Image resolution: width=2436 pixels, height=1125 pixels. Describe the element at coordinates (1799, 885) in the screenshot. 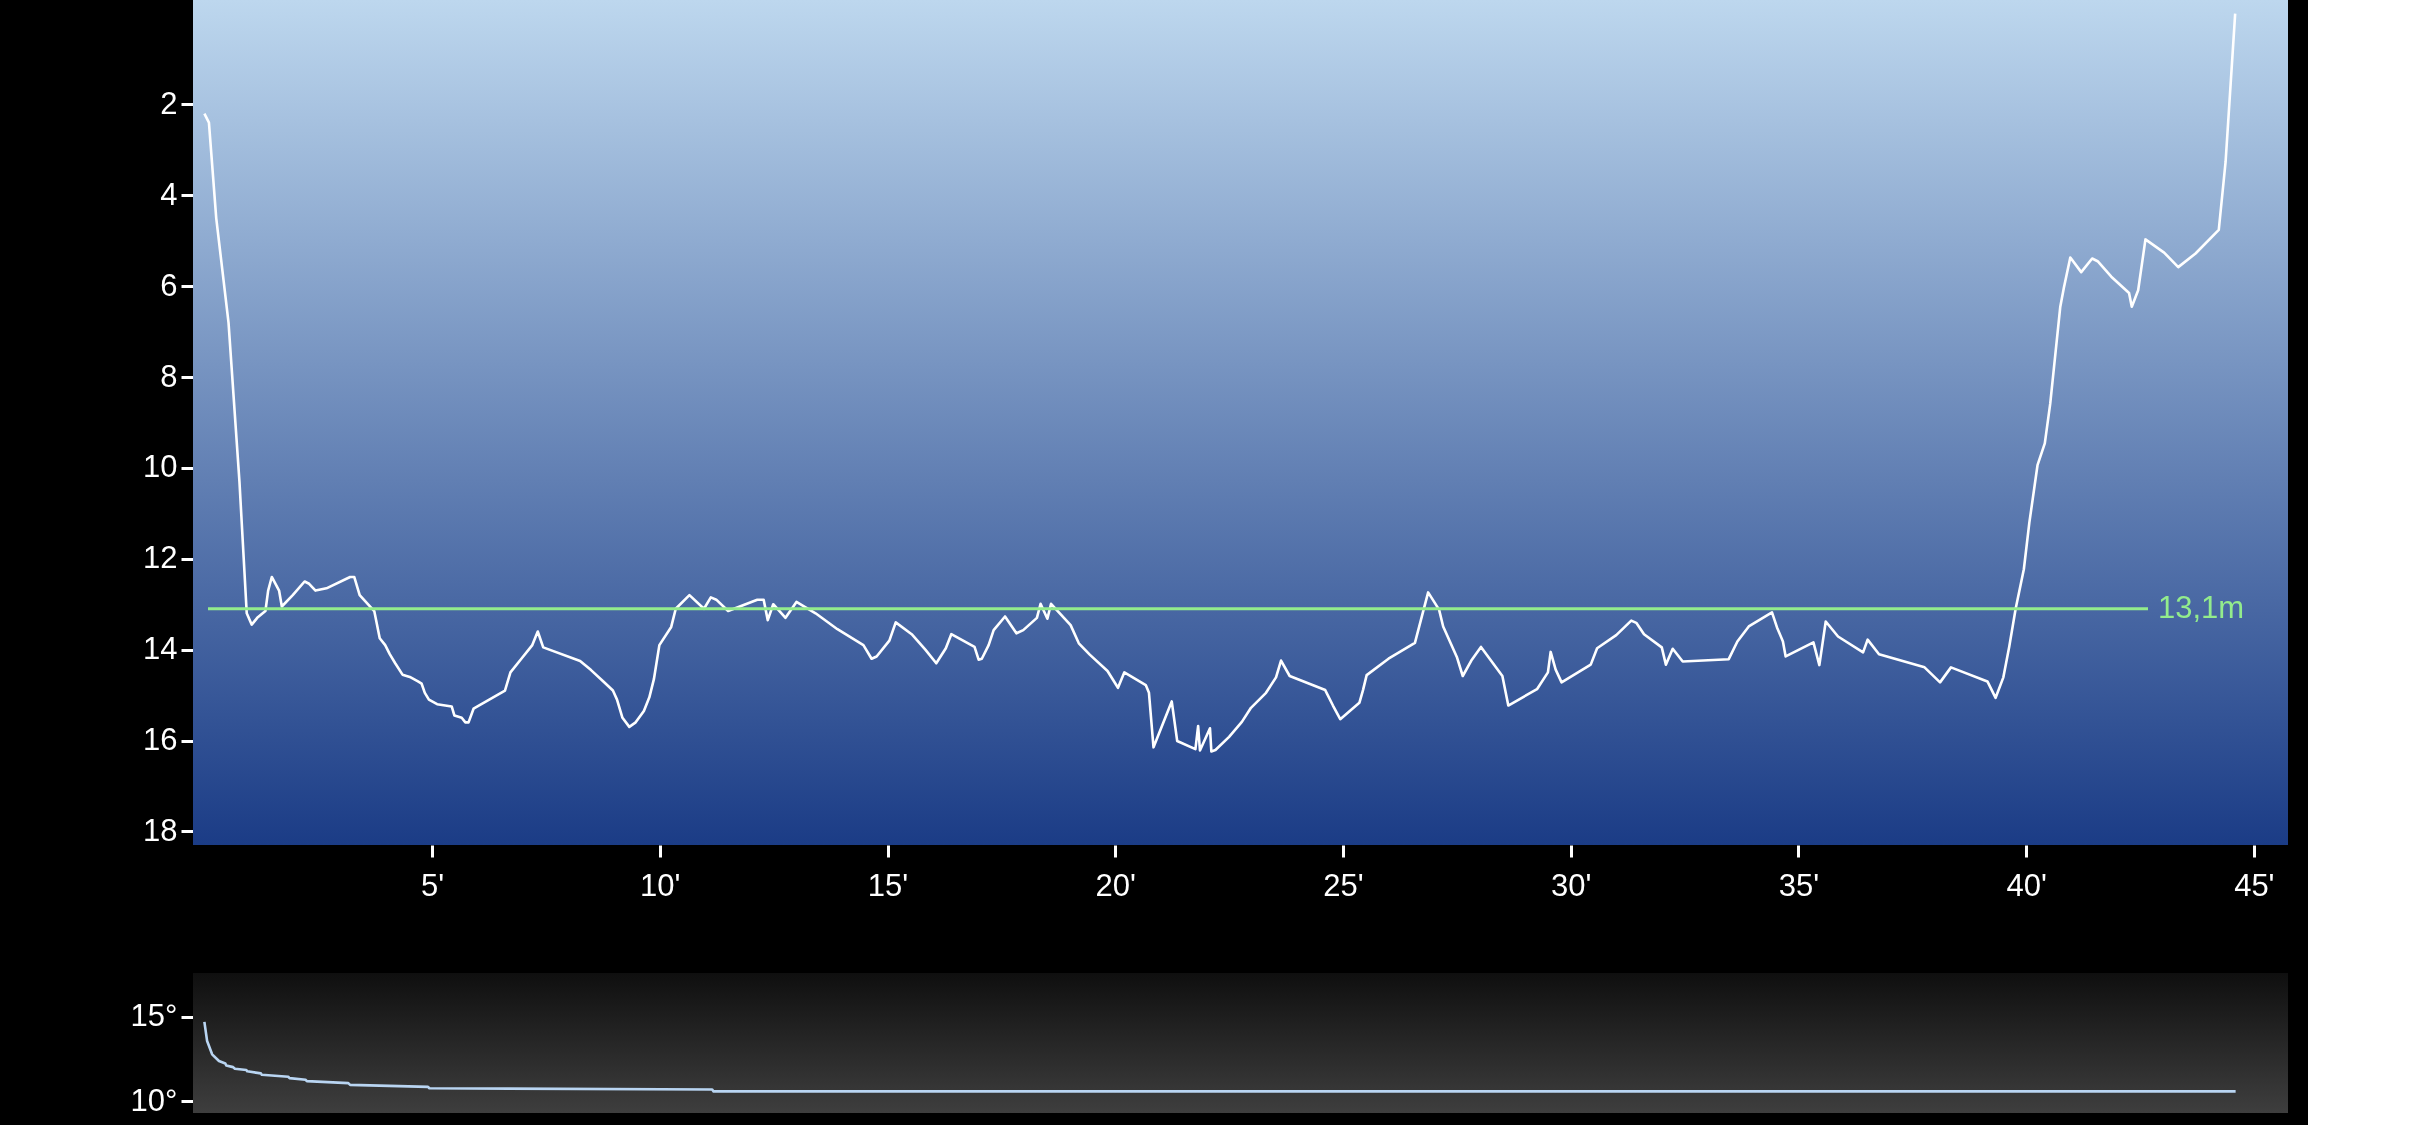

I see `x-tick-label: 35'` at that location.